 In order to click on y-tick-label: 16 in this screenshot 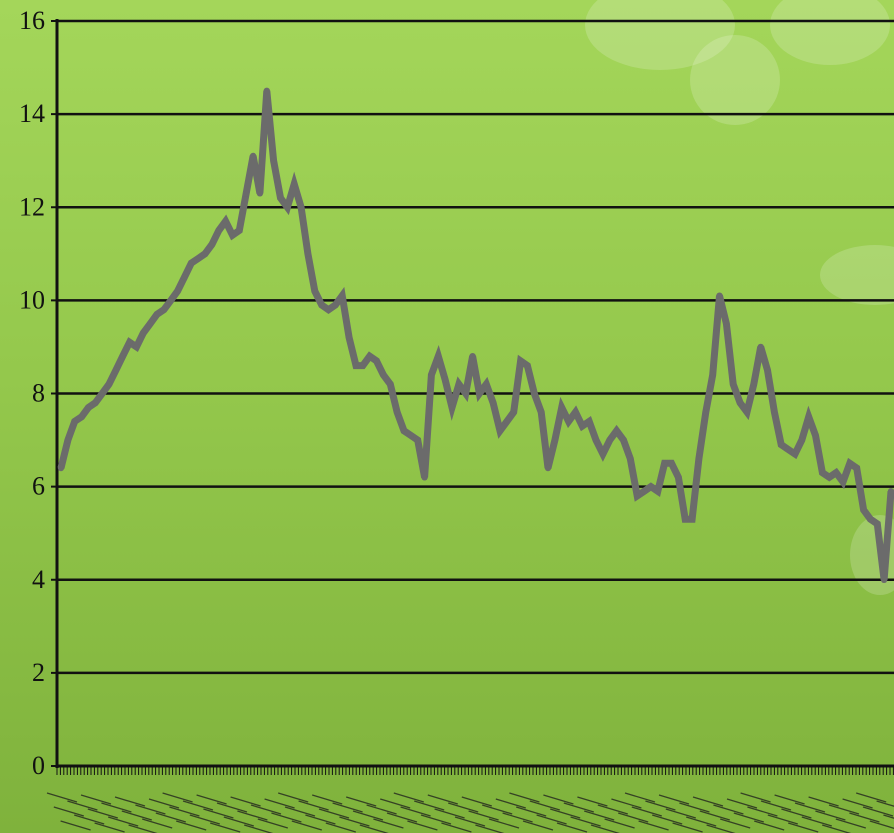, I will do `click(32, 20)`.